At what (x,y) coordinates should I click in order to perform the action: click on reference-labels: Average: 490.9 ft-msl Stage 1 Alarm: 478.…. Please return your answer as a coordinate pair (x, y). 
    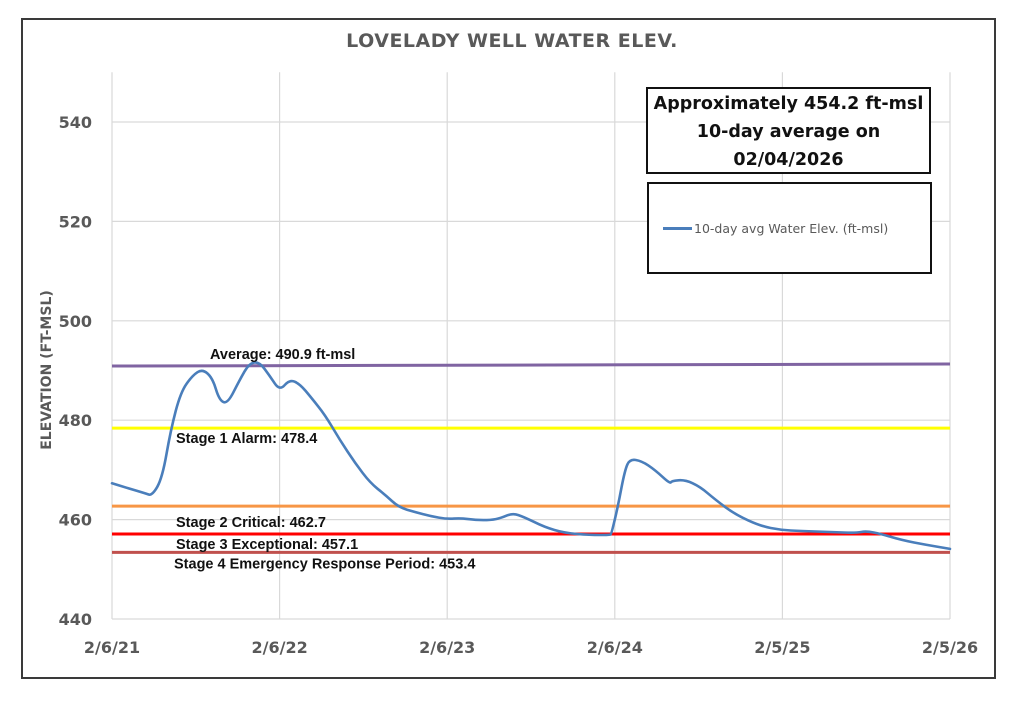
    Looking at the image, I should click on (324, 459).